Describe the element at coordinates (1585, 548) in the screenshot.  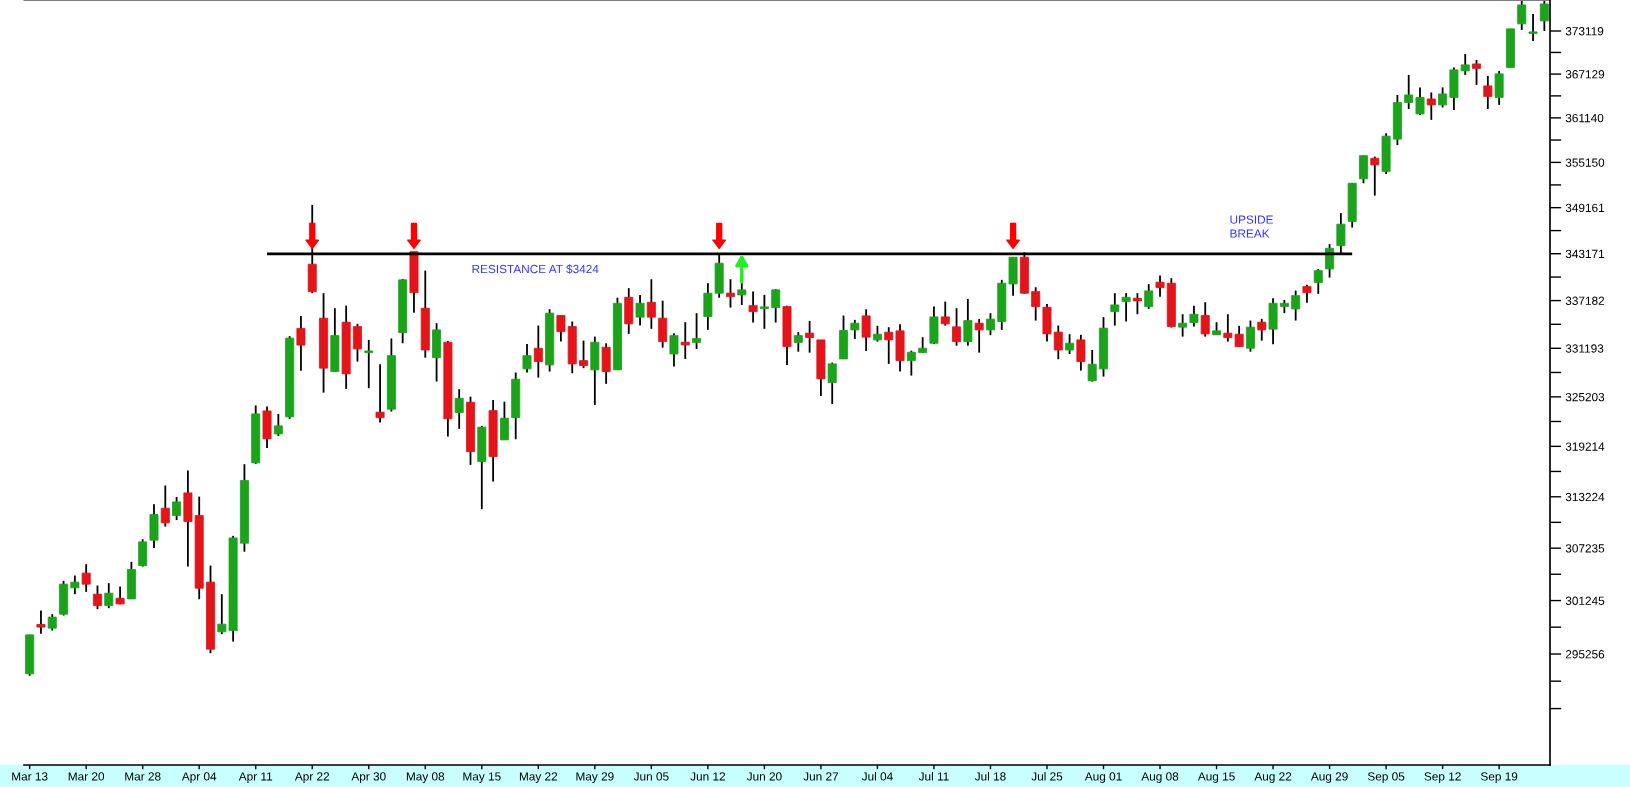
I see `y-tick-label: 307235` at that location.